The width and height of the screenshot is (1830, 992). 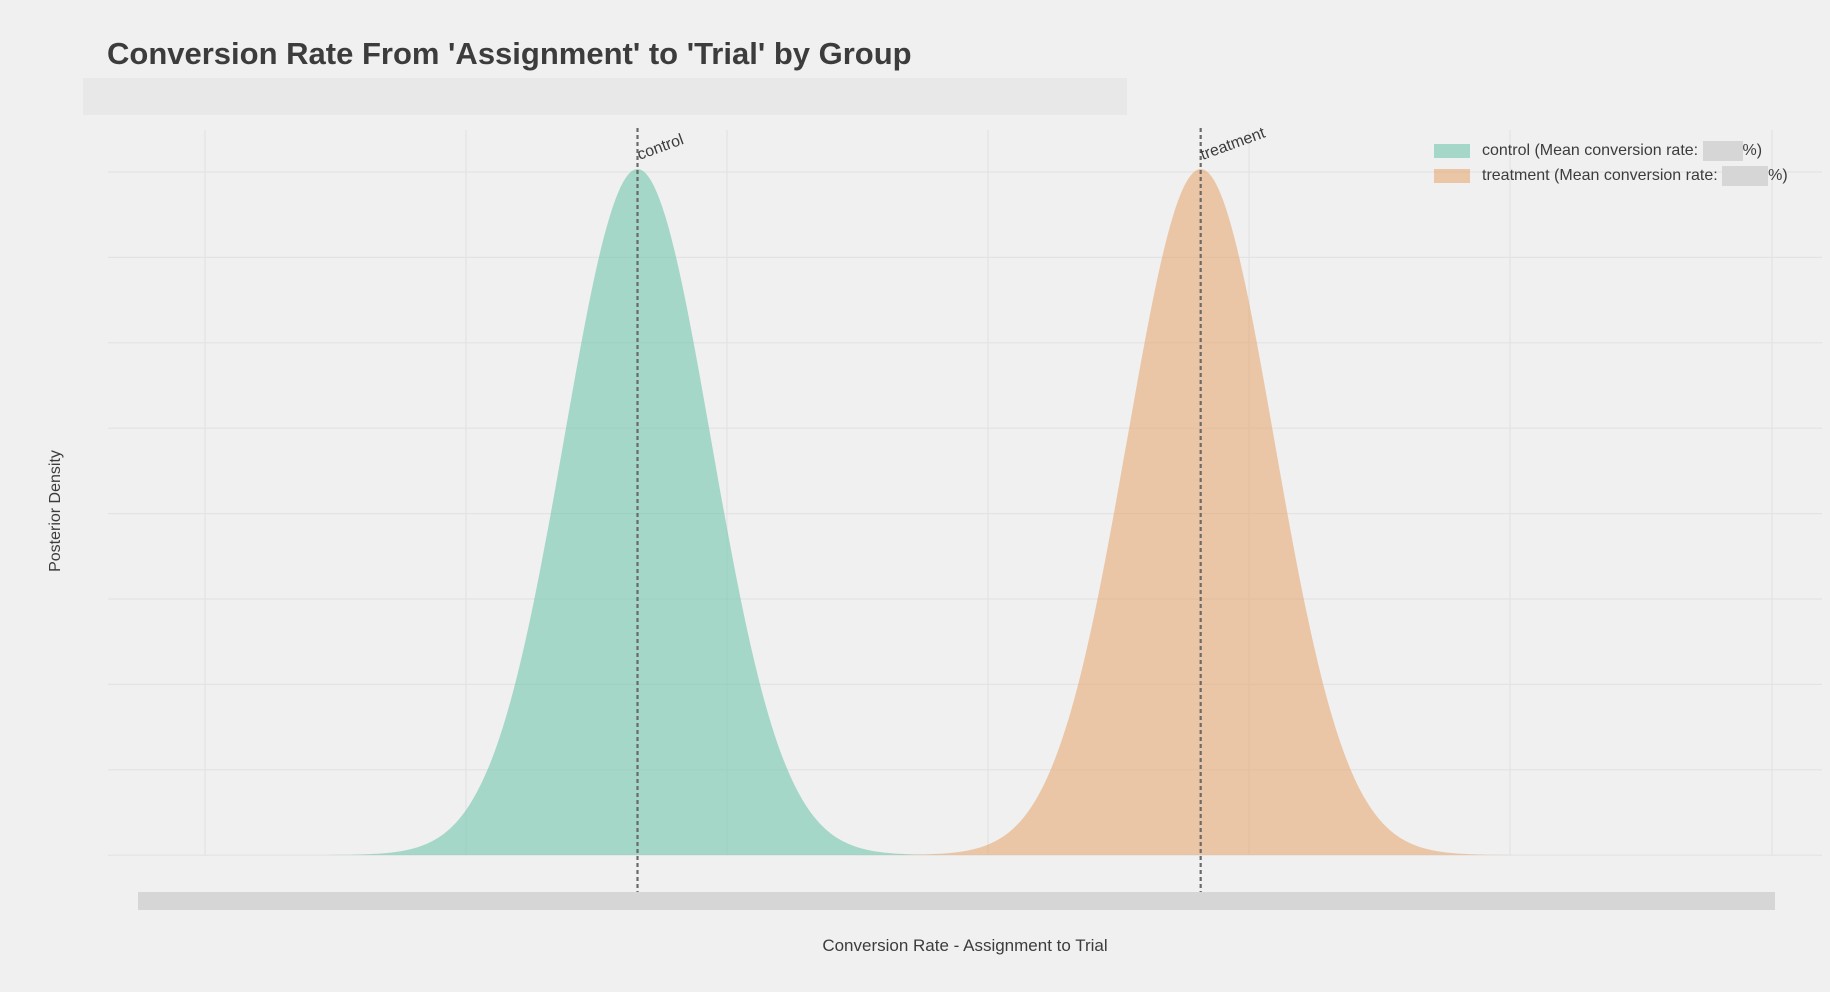 I want to click on legend-label-control: control (Mean conversion rate: %), so click(x=1622, y=150).